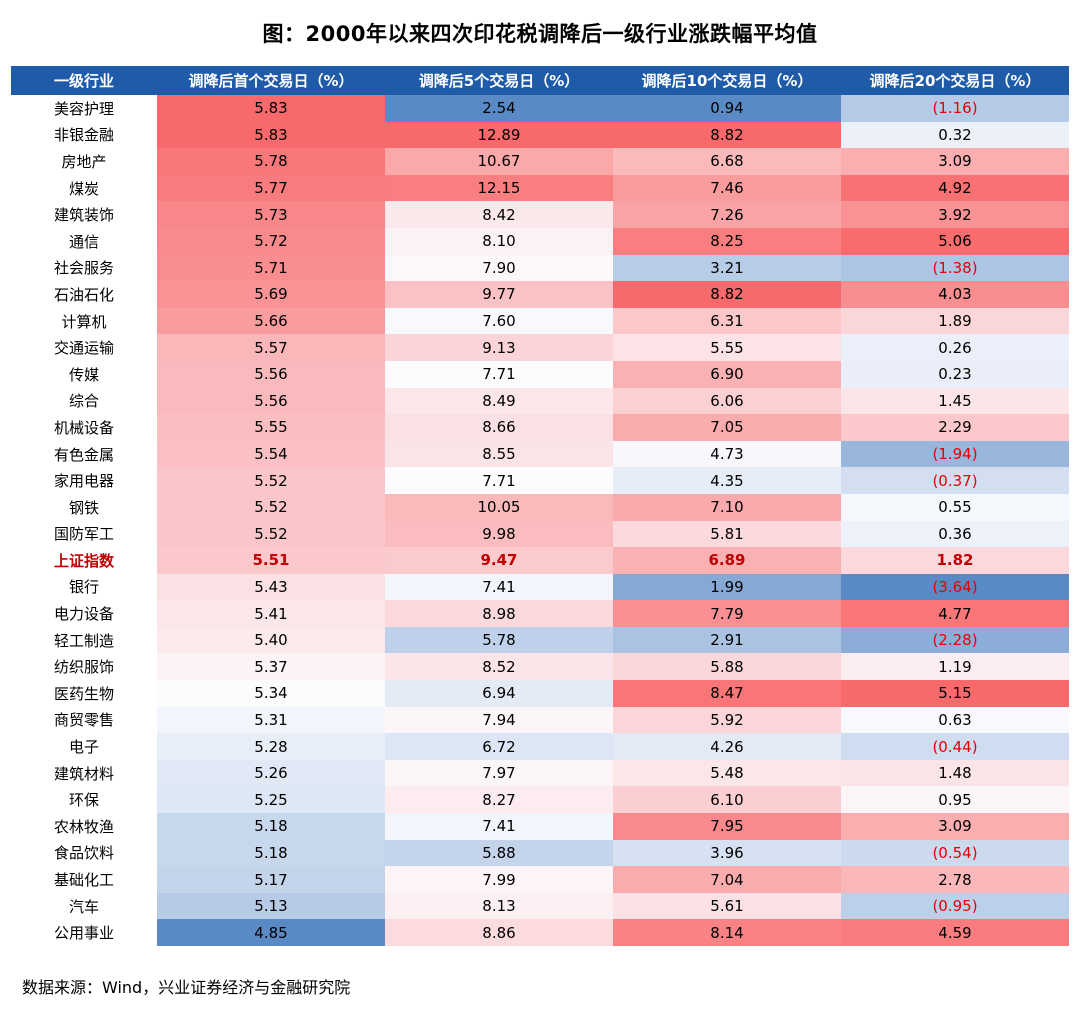 This screenshot has width=1080, height=1032. What do you see at coordinates (727, 853) in the screenshot?
I see `value-cell: 3.96` at bounding box center [727, 853].